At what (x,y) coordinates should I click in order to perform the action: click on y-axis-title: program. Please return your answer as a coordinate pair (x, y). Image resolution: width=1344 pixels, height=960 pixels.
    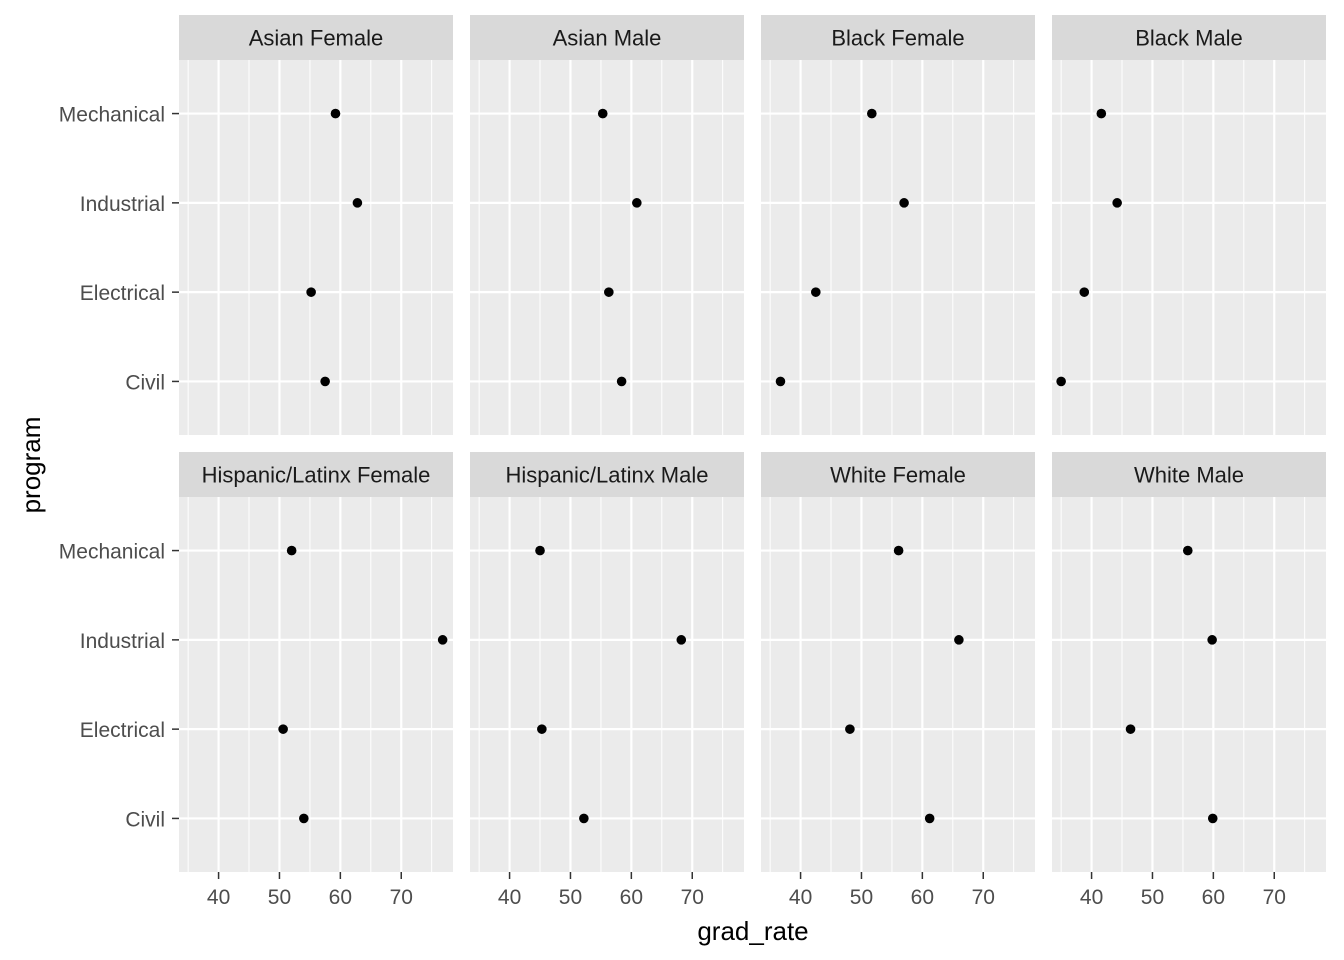
    Looking at the image, I should click on (31, 465).